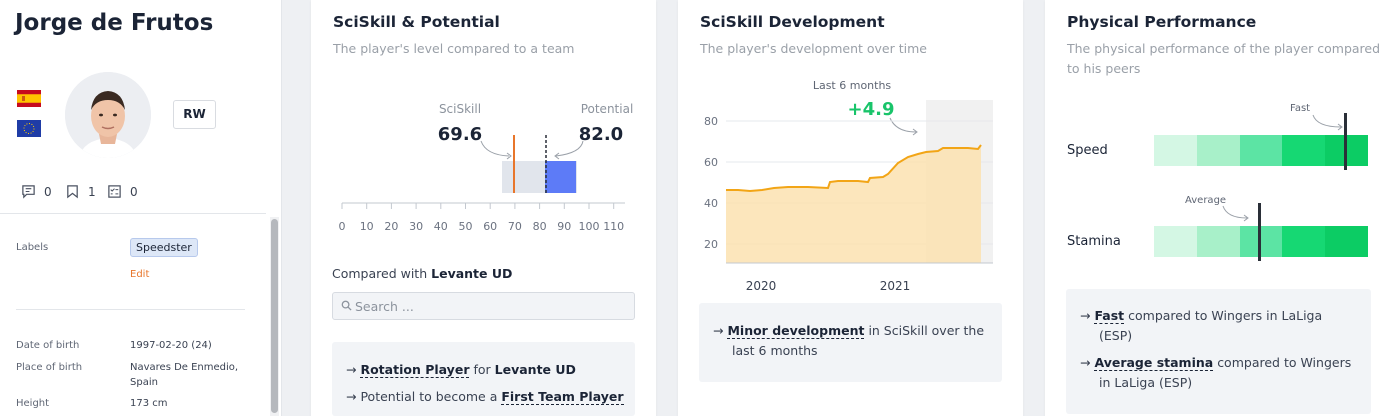  What do you see at coordinates (1216, 363) in the screenshot?
I see `summary-line: → Average stamina compared to Wingers` at bounding box center [1216, 363].